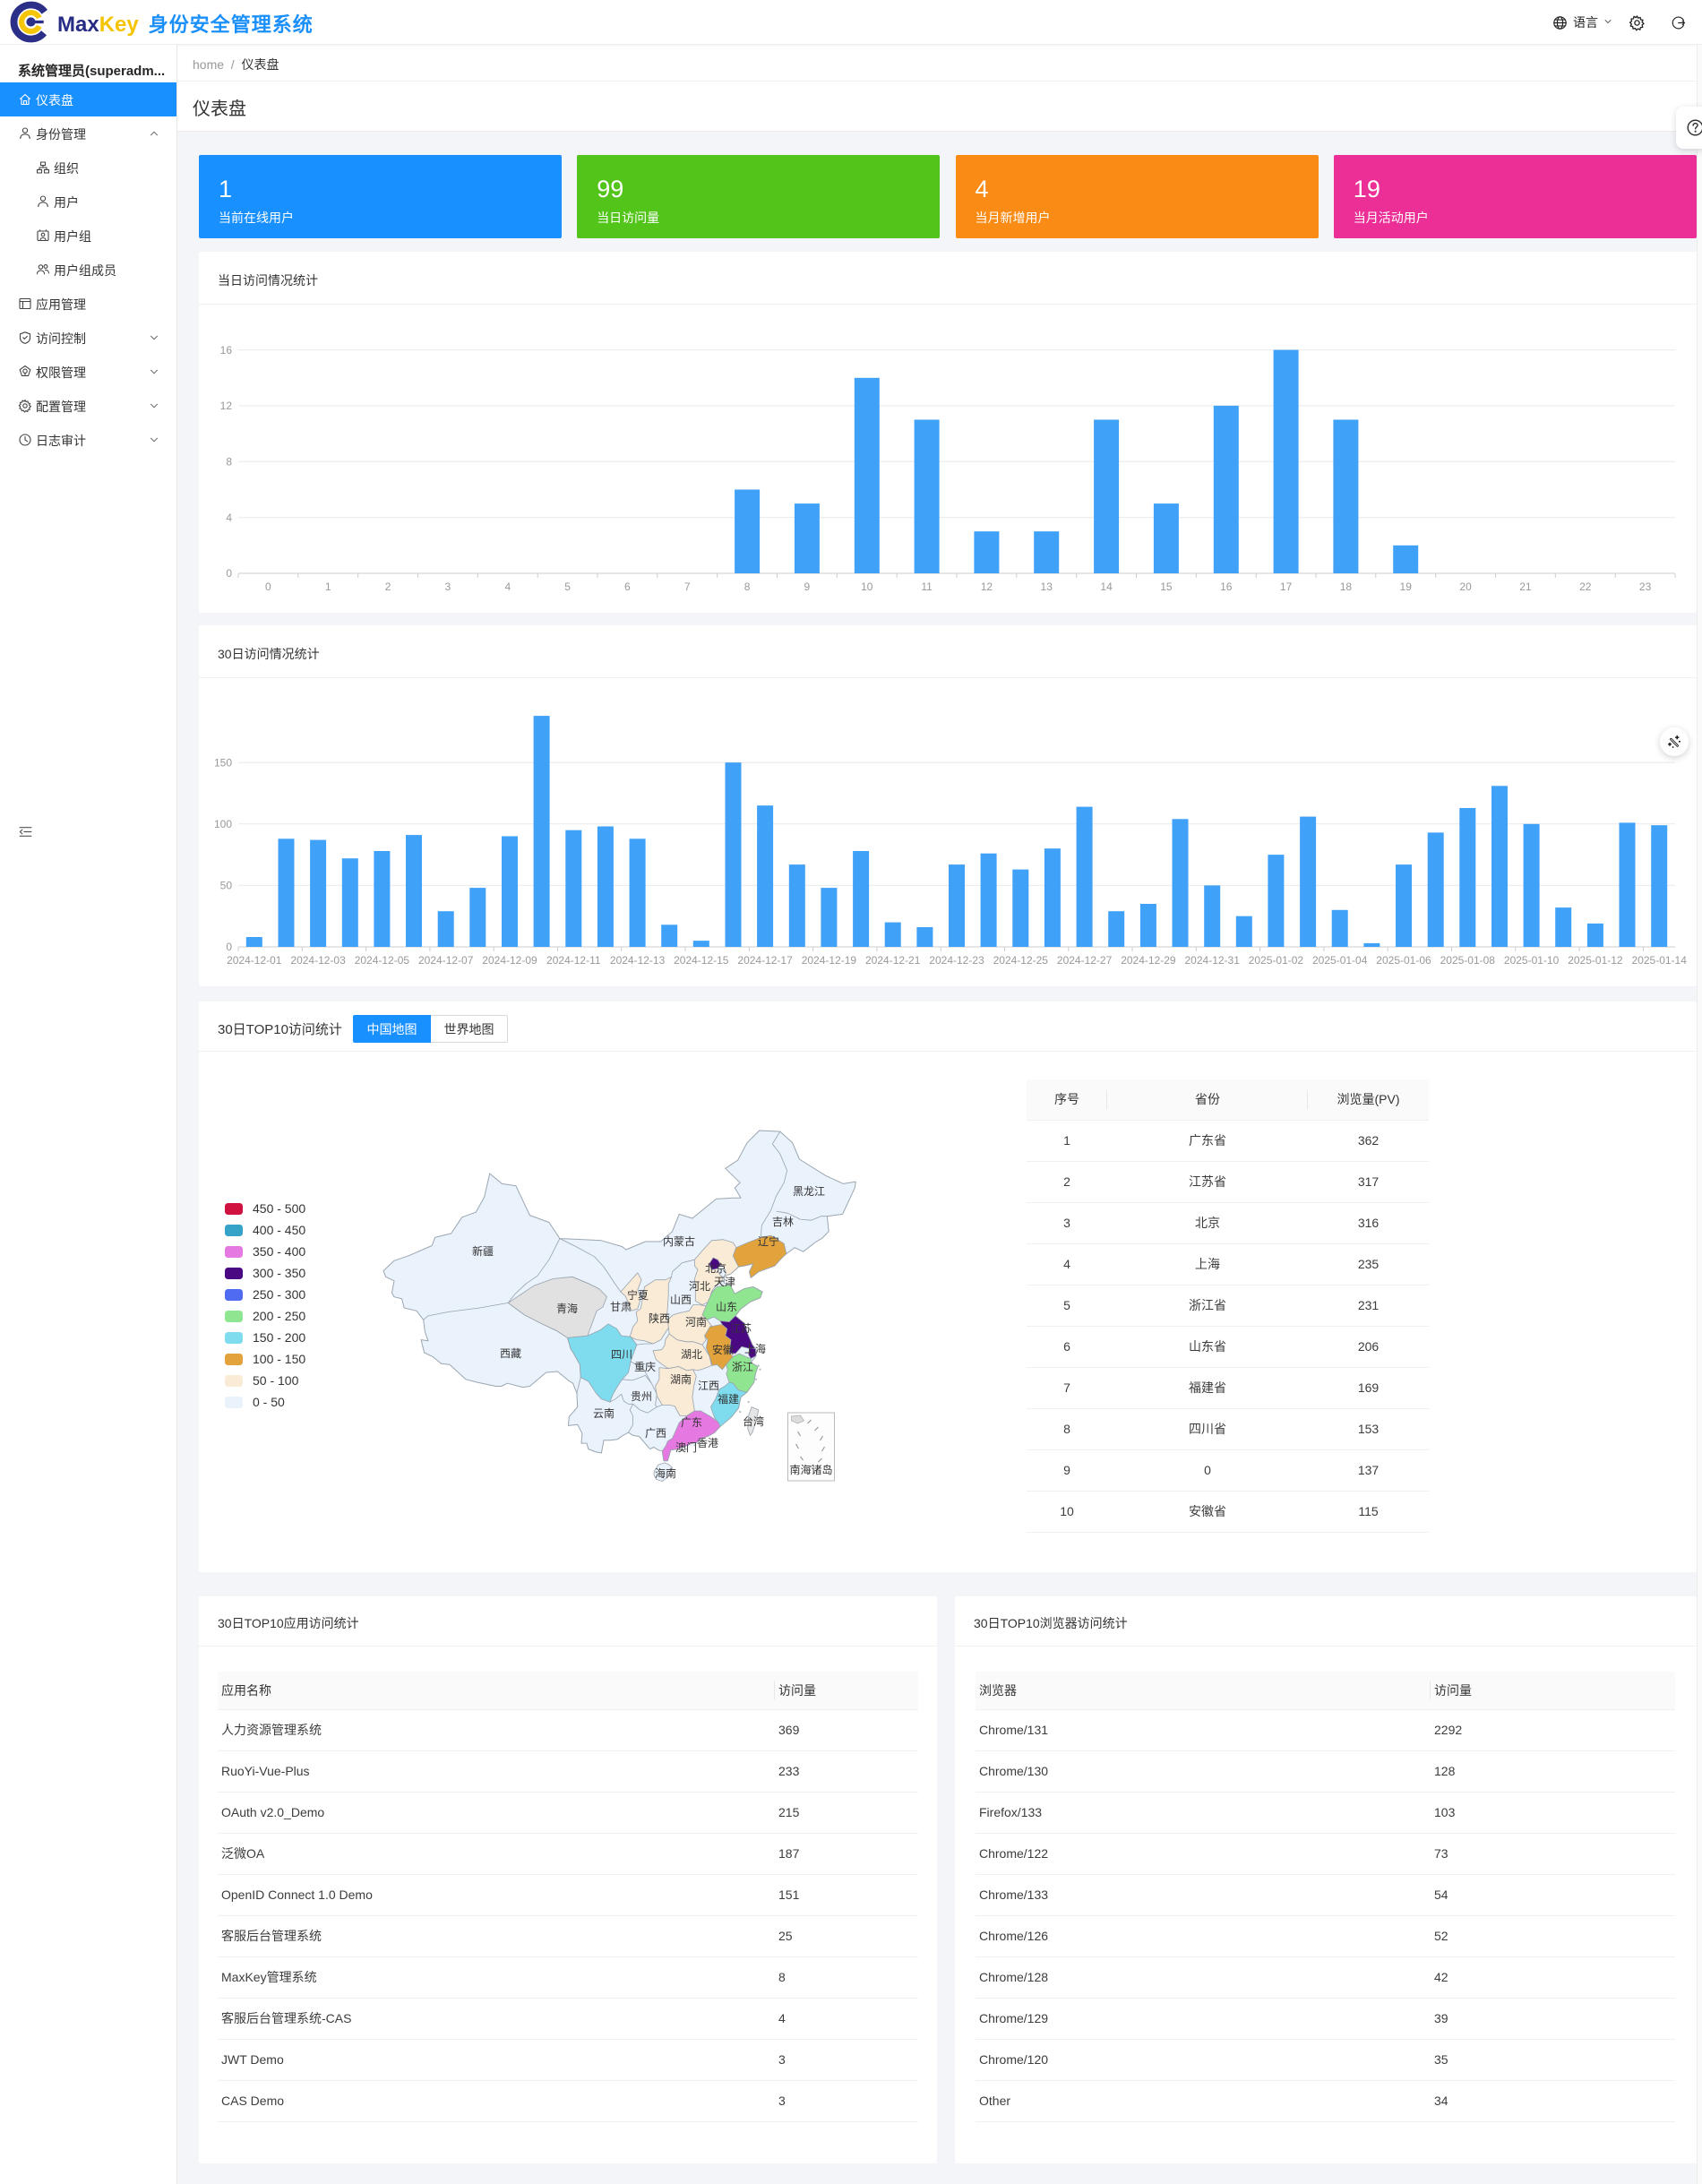 Image resolution: width=1702 pixels, height=2184 pixels. Describe the element at coordinates (753, 1421) in the screenshot. I see `svg-text: 台湾` at that location.